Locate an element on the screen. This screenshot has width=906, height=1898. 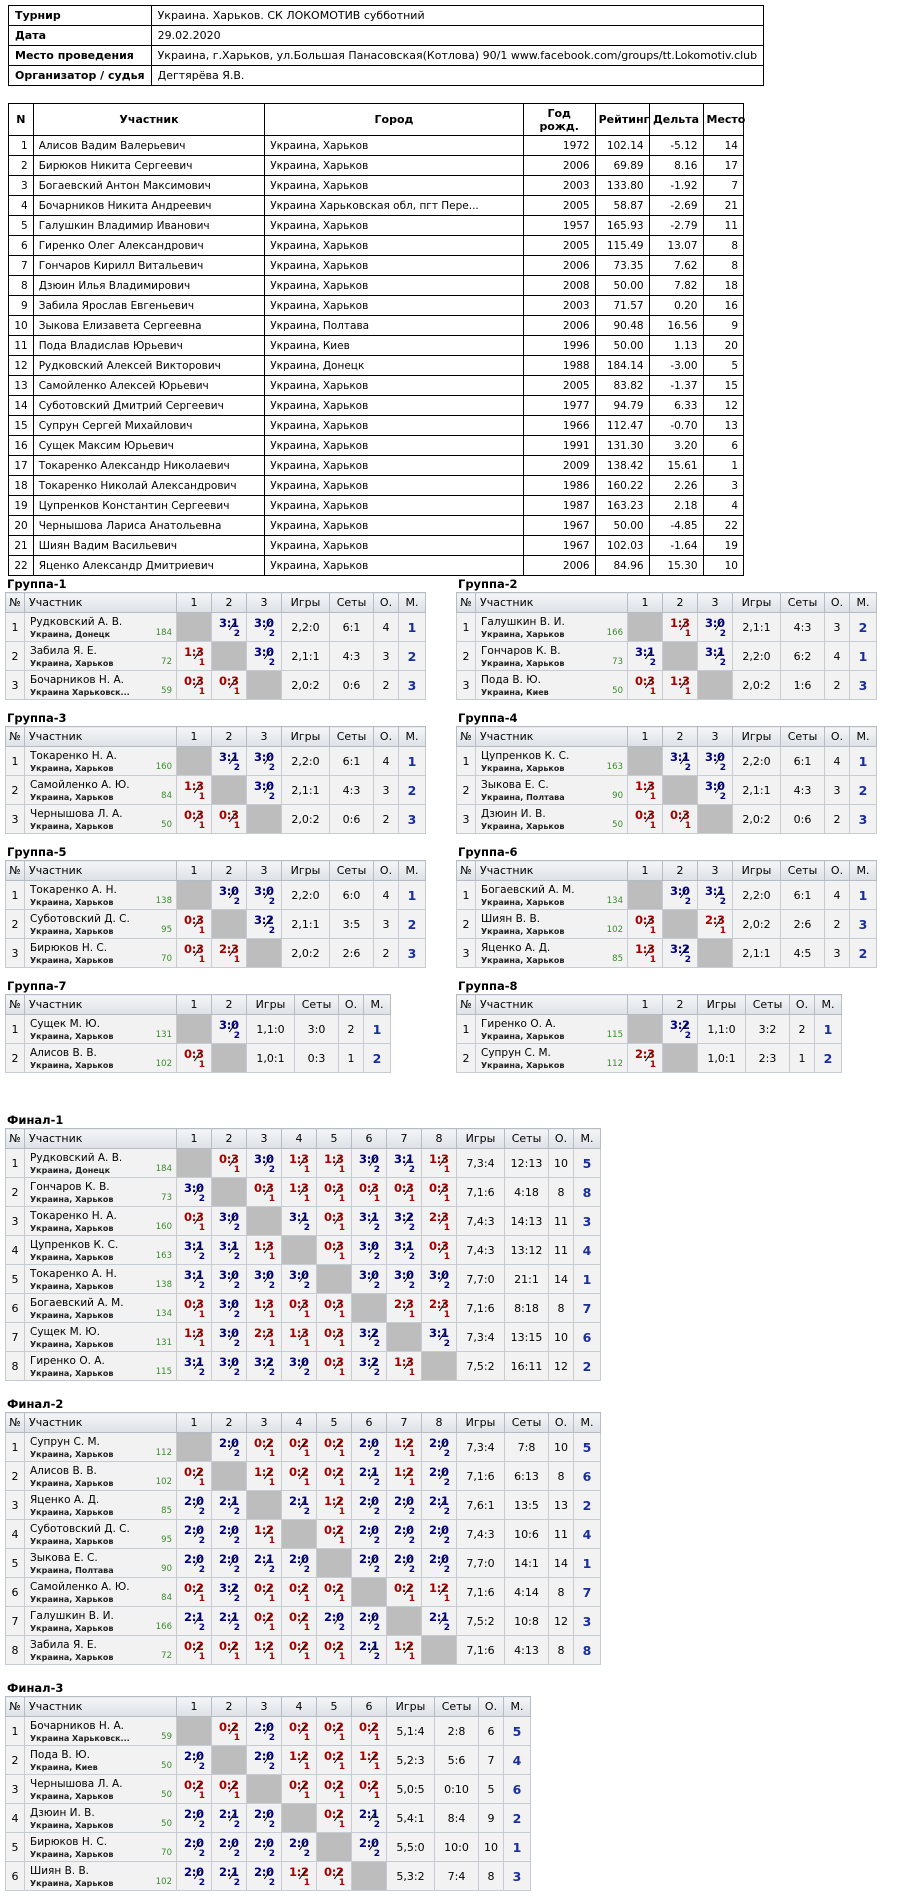
player-number: 22 is located at coordinates (21, 565).